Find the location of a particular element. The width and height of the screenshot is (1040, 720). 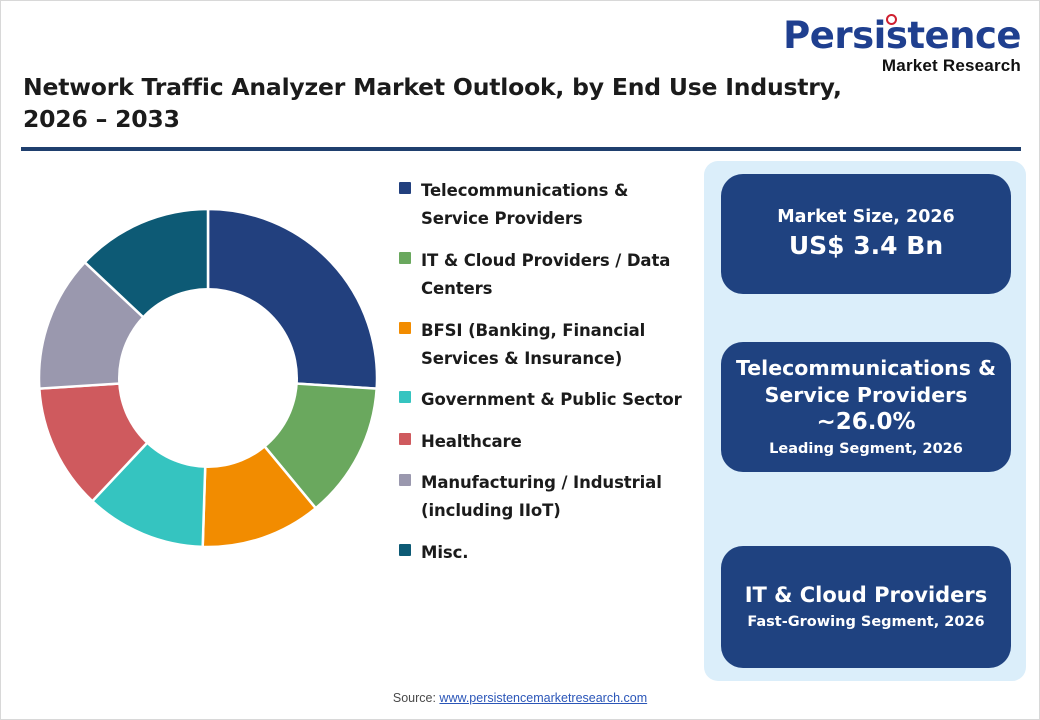

market-size-value: US$ 3.4 Bn is located at coordinates (866, 245).